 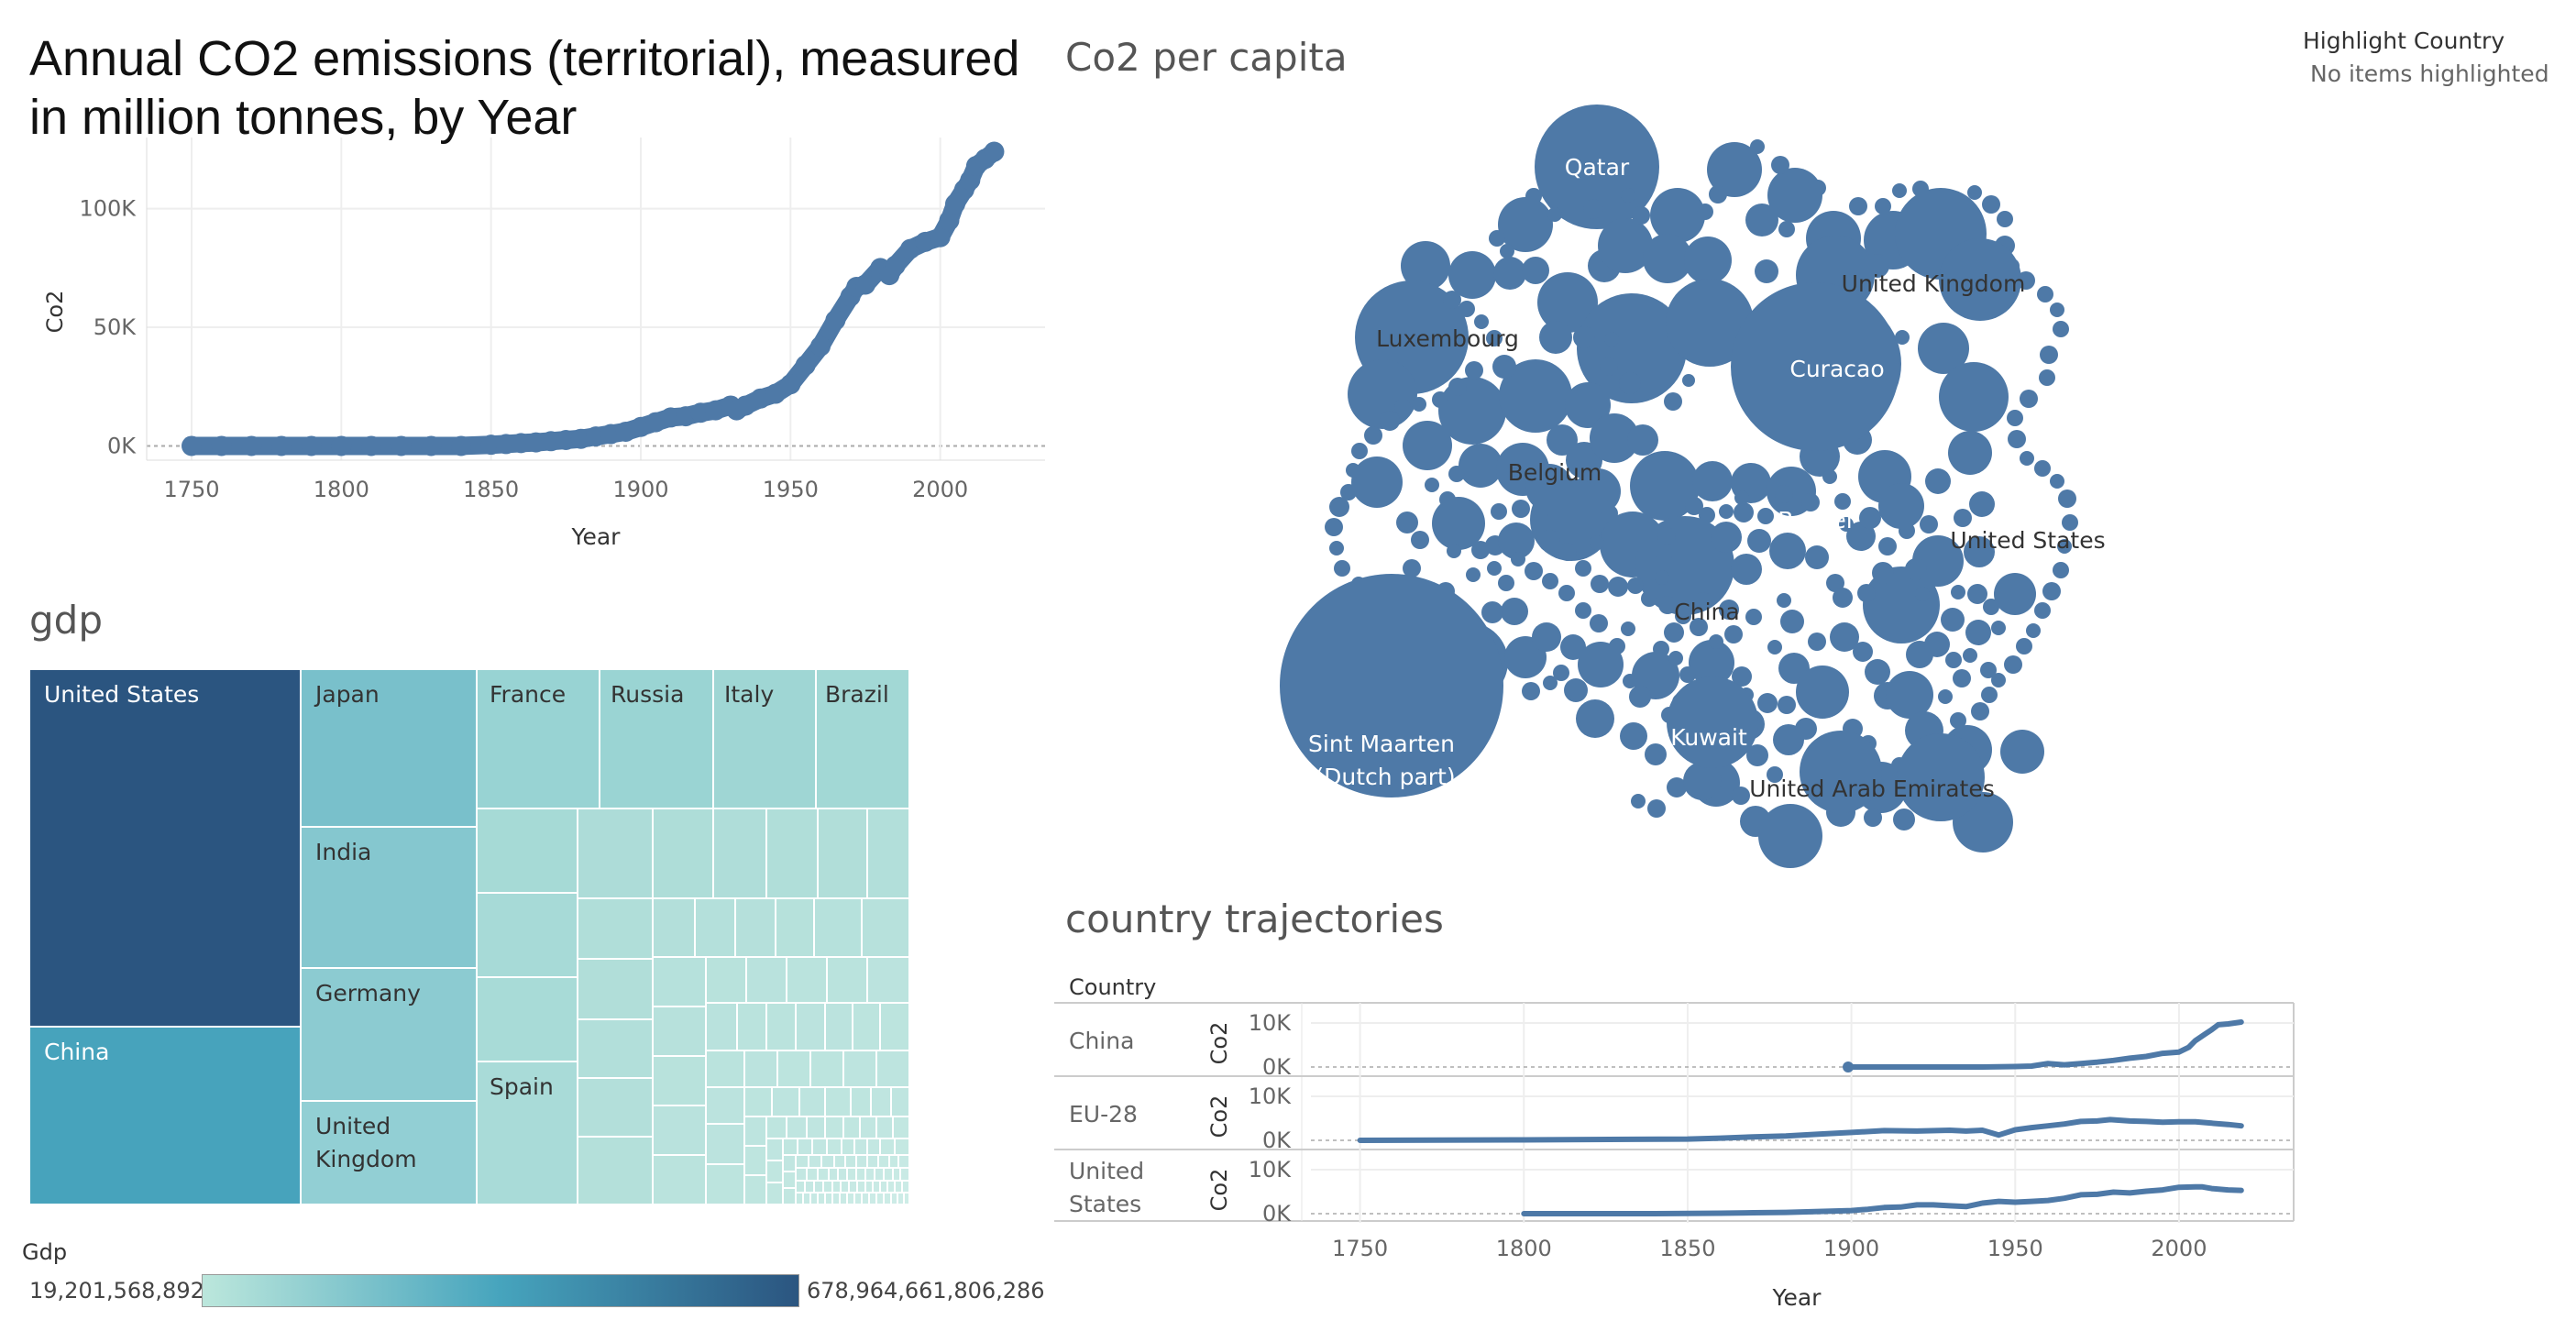 What do you see at coordinates (1882, 1199) in the screenshot?
I see `trajectory-line-united-states` at bounding box center [1882, 1199].